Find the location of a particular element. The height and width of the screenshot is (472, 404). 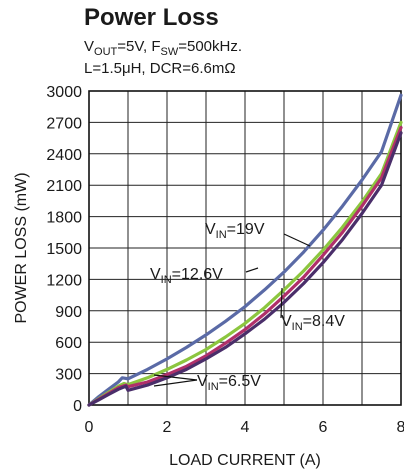

fsw-sub: SW is located at coordinates (169, 52).